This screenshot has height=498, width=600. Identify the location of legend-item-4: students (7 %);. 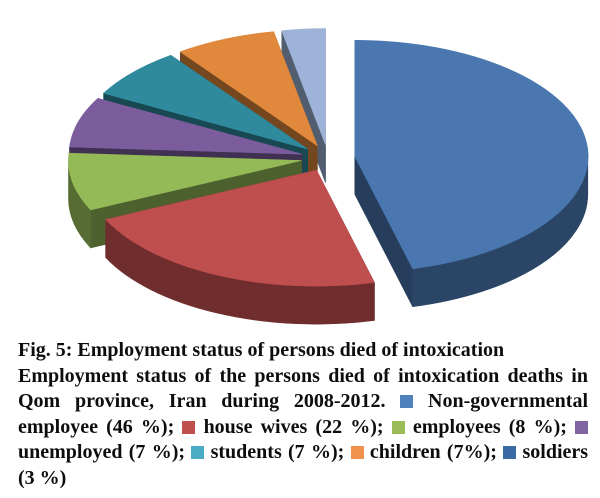
(267, 452).